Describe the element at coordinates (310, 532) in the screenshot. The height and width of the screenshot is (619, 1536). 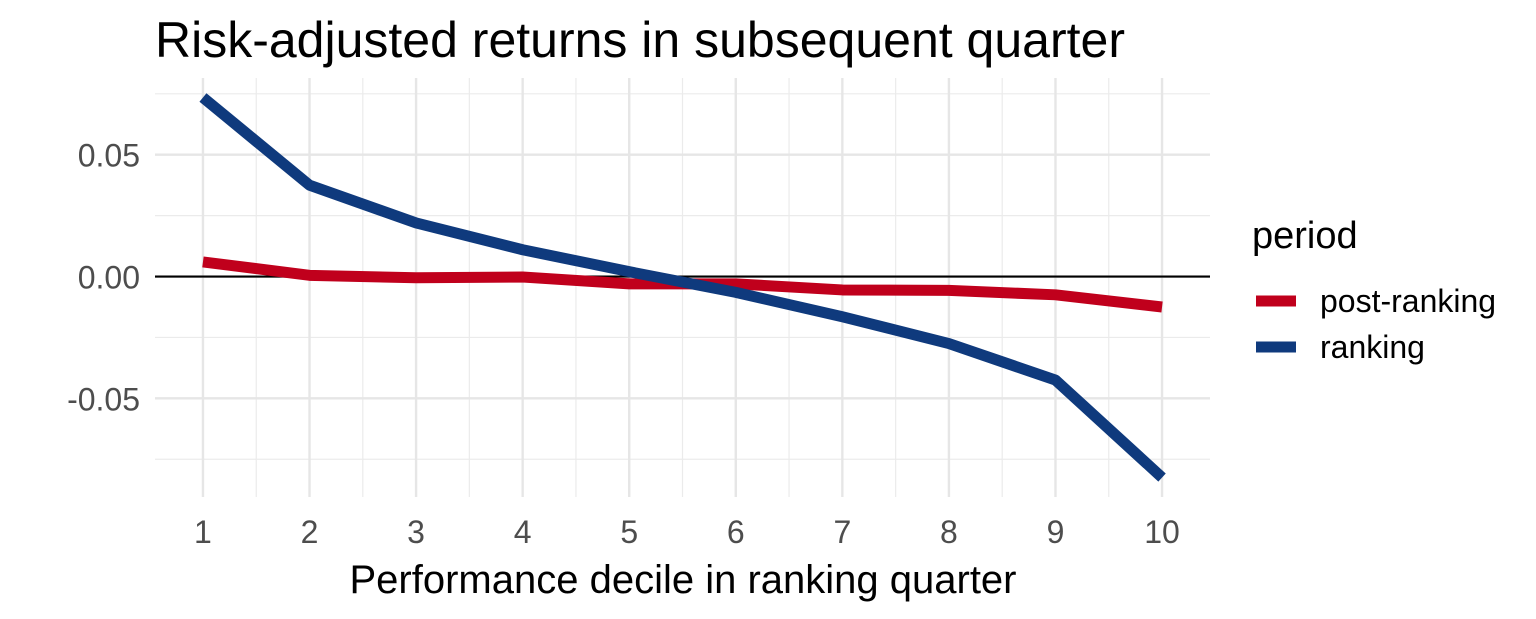
I see `x-tick-label: 2` at that location.